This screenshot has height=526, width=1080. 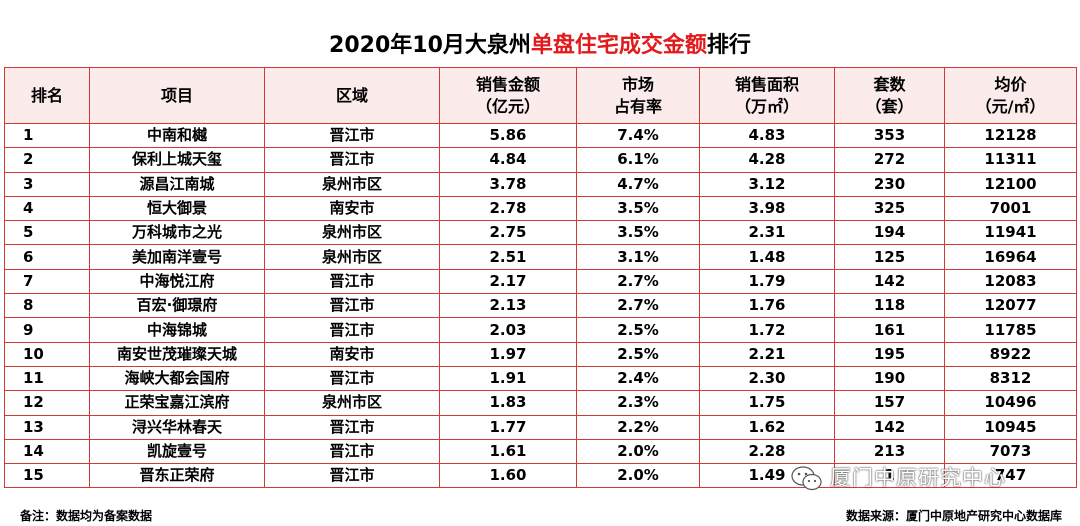 I want to click on footer-source: 数据来源：厦门中原地产研究中心数据库, so click(x=953, y=516).